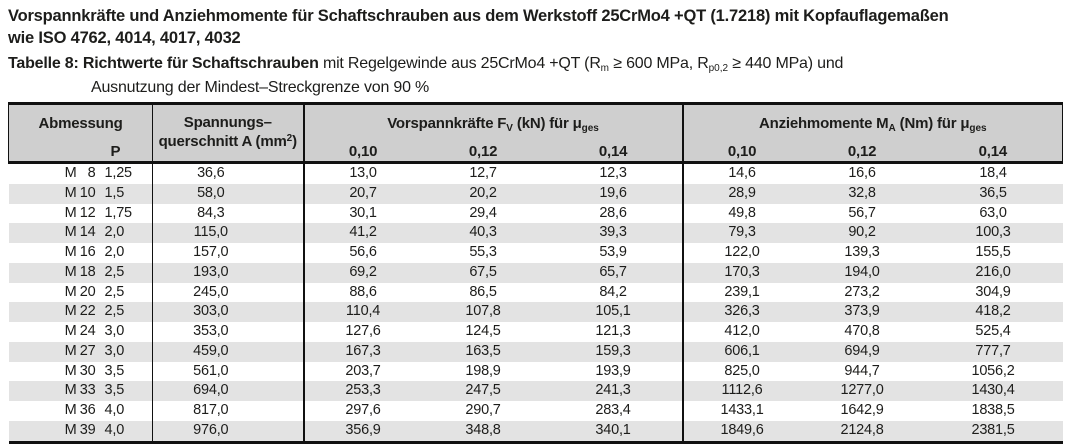 This screenshot has width=1069, height=445. What do you see at coordinates (90, 312) in the screenshot?
I see `cell-size: 22` at bounding box center [90, 312].